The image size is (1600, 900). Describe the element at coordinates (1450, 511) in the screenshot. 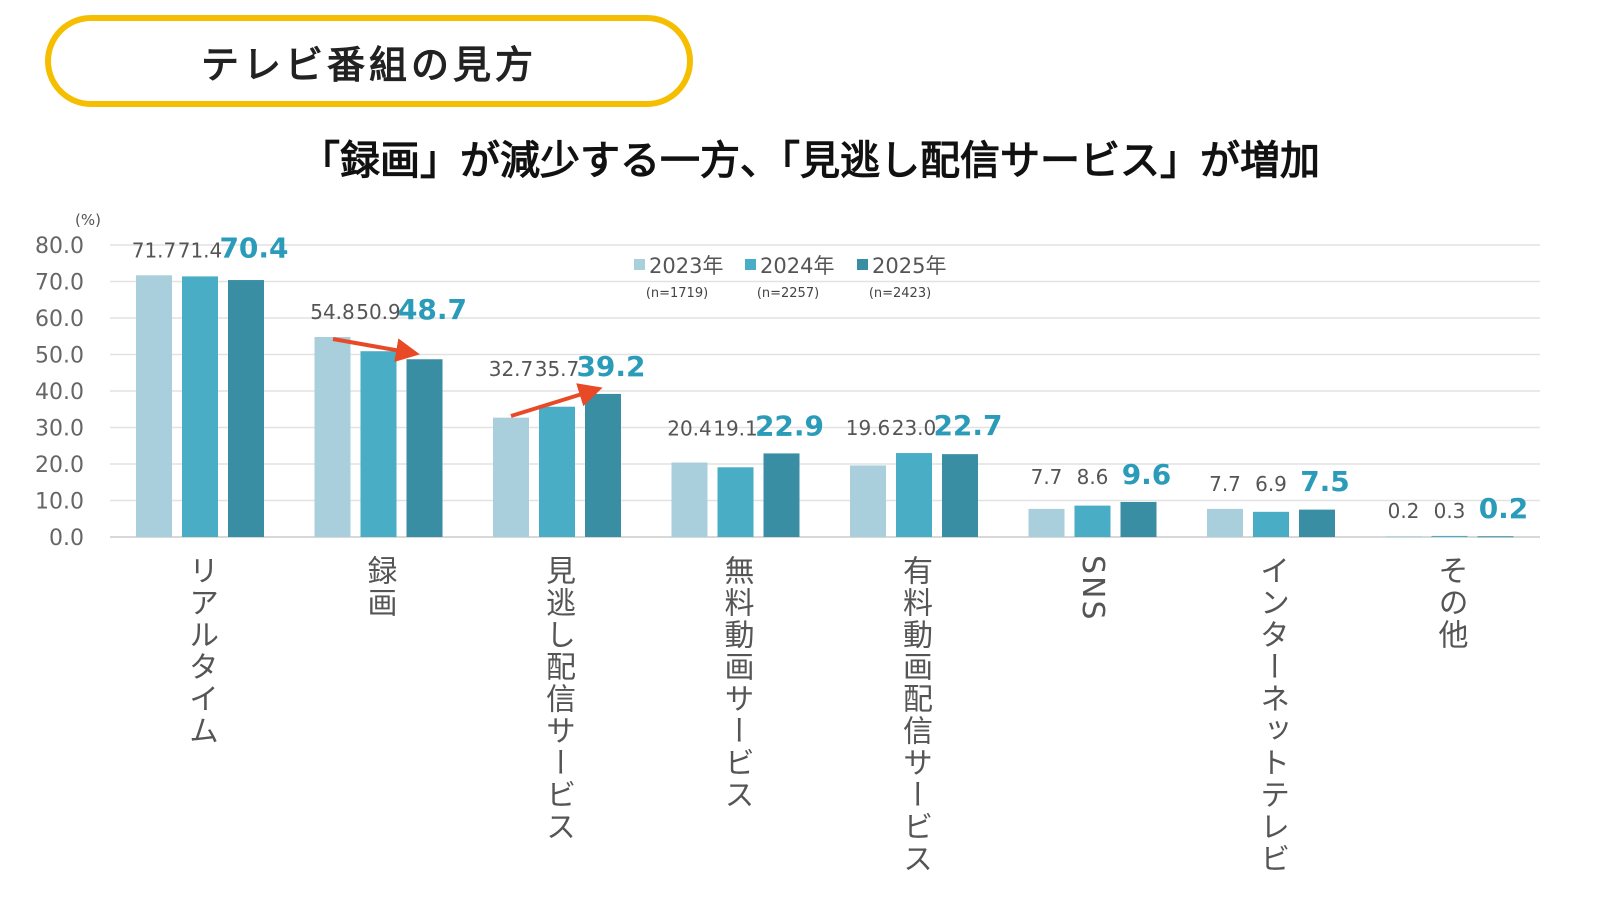

I see `data-label: 0.3` at that location.